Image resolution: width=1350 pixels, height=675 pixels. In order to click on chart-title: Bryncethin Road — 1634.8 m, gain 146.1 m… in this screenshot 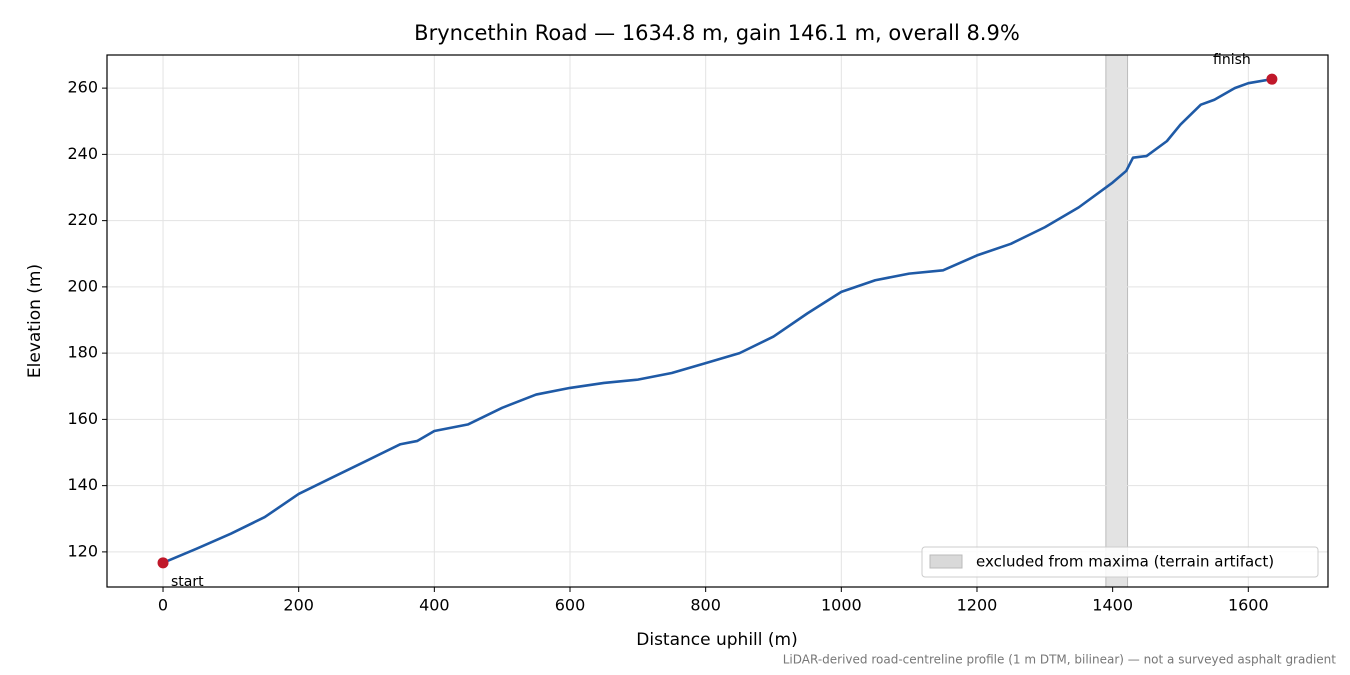, I will do `click(717, 33)`.